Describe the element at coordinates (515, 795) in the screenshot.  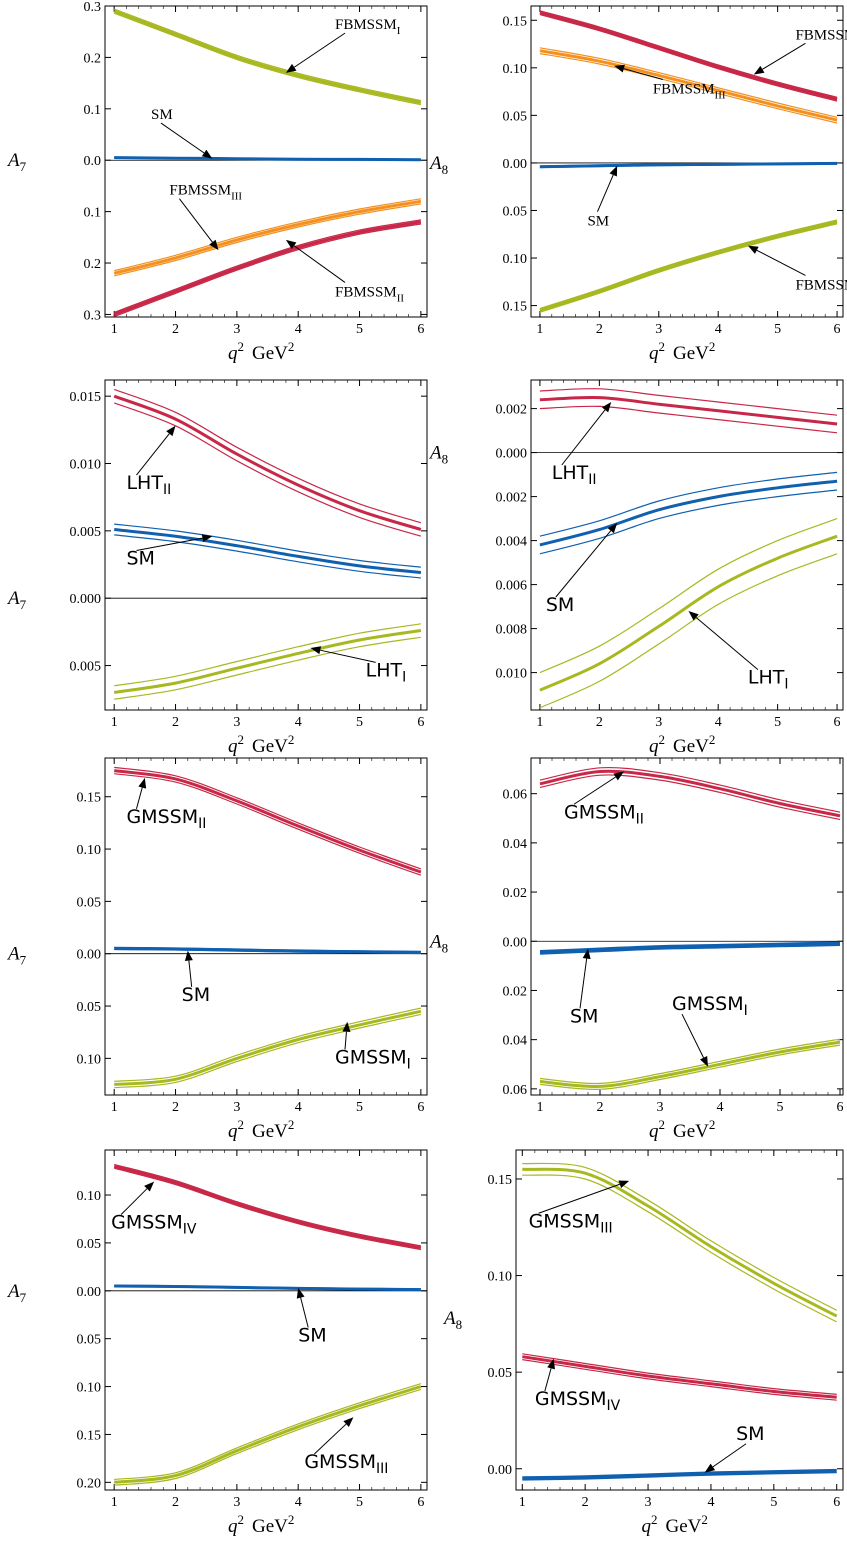
I see `y-tick-label: 0.06` at that location.